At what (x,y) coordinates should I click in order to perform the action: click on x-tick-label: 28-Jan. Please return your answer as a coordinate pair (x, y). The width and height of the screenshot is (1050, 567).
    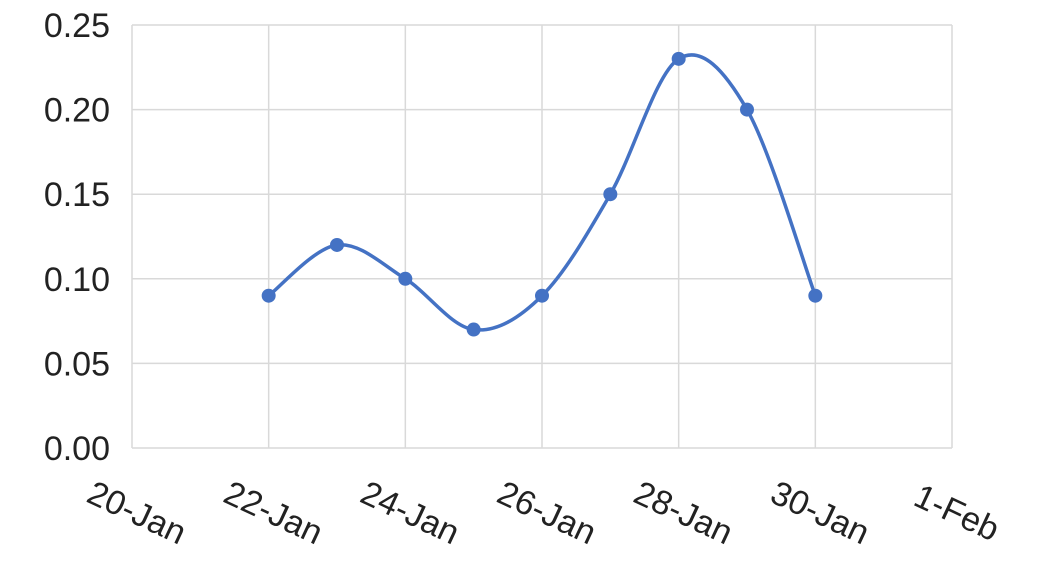
    Looking at the image, I should click on (683, 513).